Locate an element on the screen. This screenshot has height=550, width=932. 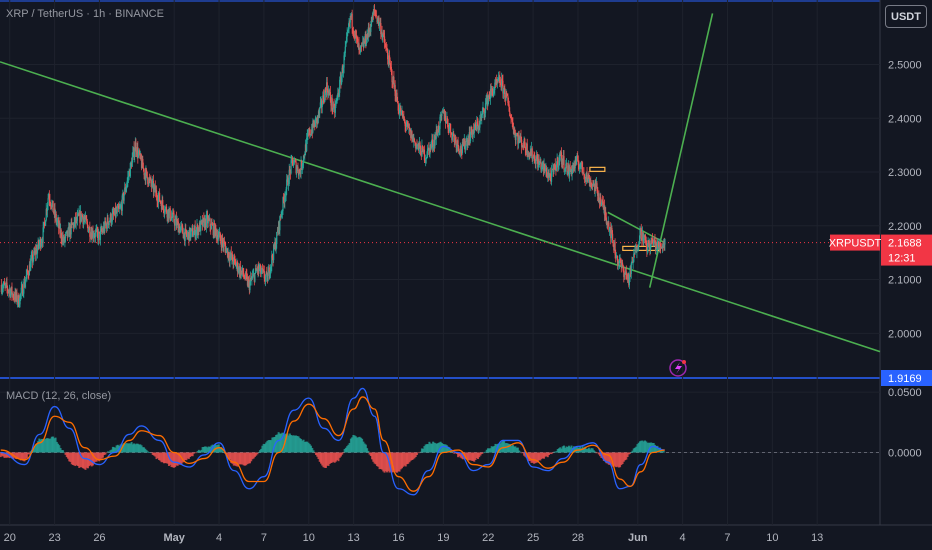
y-tick-label: 2.0000 is located at coordinates (905, 334).